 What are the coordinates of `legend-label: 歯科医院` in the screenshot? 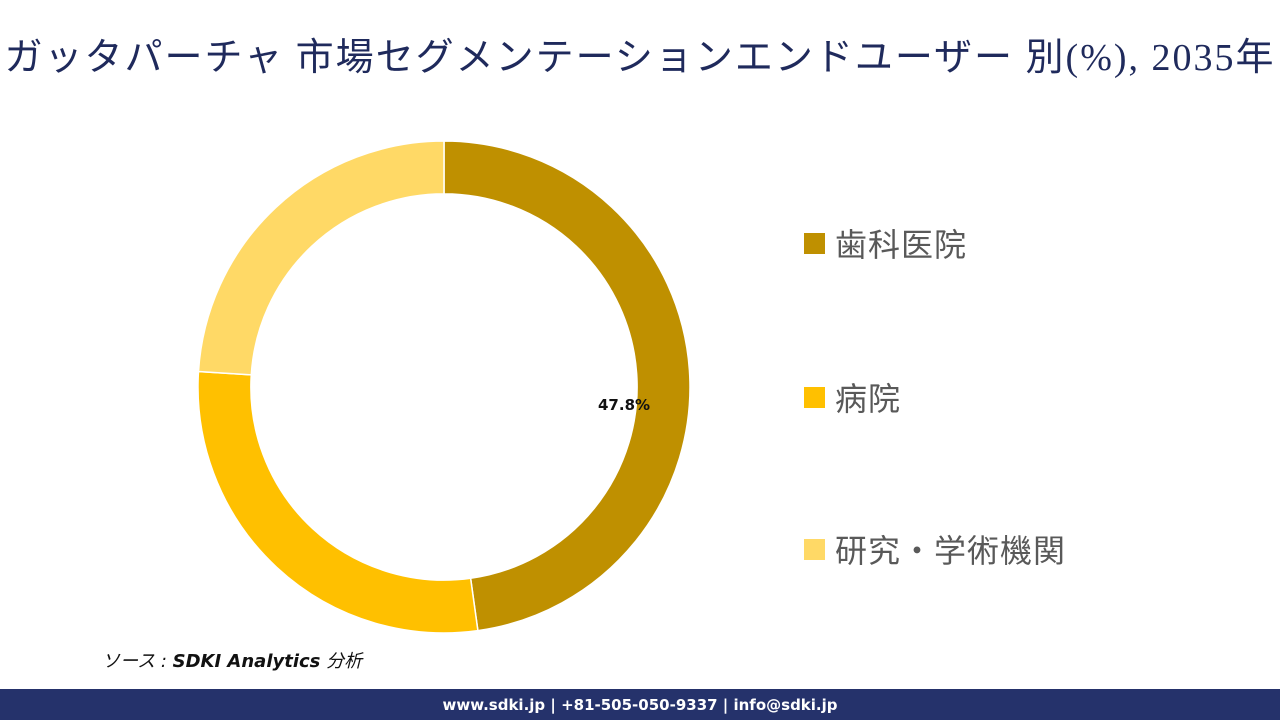 It's located at (901, 245).